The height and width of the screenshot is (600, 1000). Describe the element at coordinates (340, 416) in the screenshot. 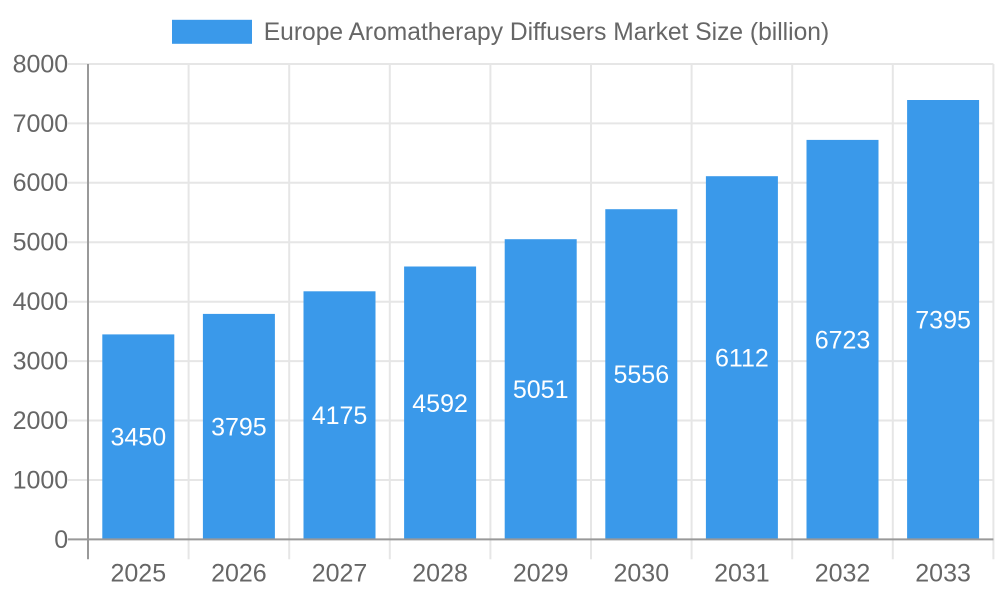

I see `svg-text: 4175` at that location.